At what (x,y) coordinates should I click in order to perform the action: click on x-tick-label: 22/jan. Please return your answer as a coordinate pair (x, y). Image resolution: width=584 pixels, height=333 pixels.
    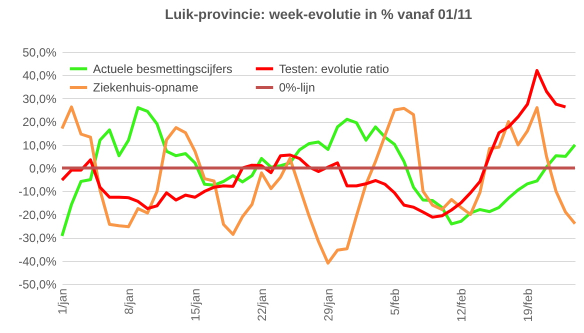
    Looking at the image, I should click on (262, 305).